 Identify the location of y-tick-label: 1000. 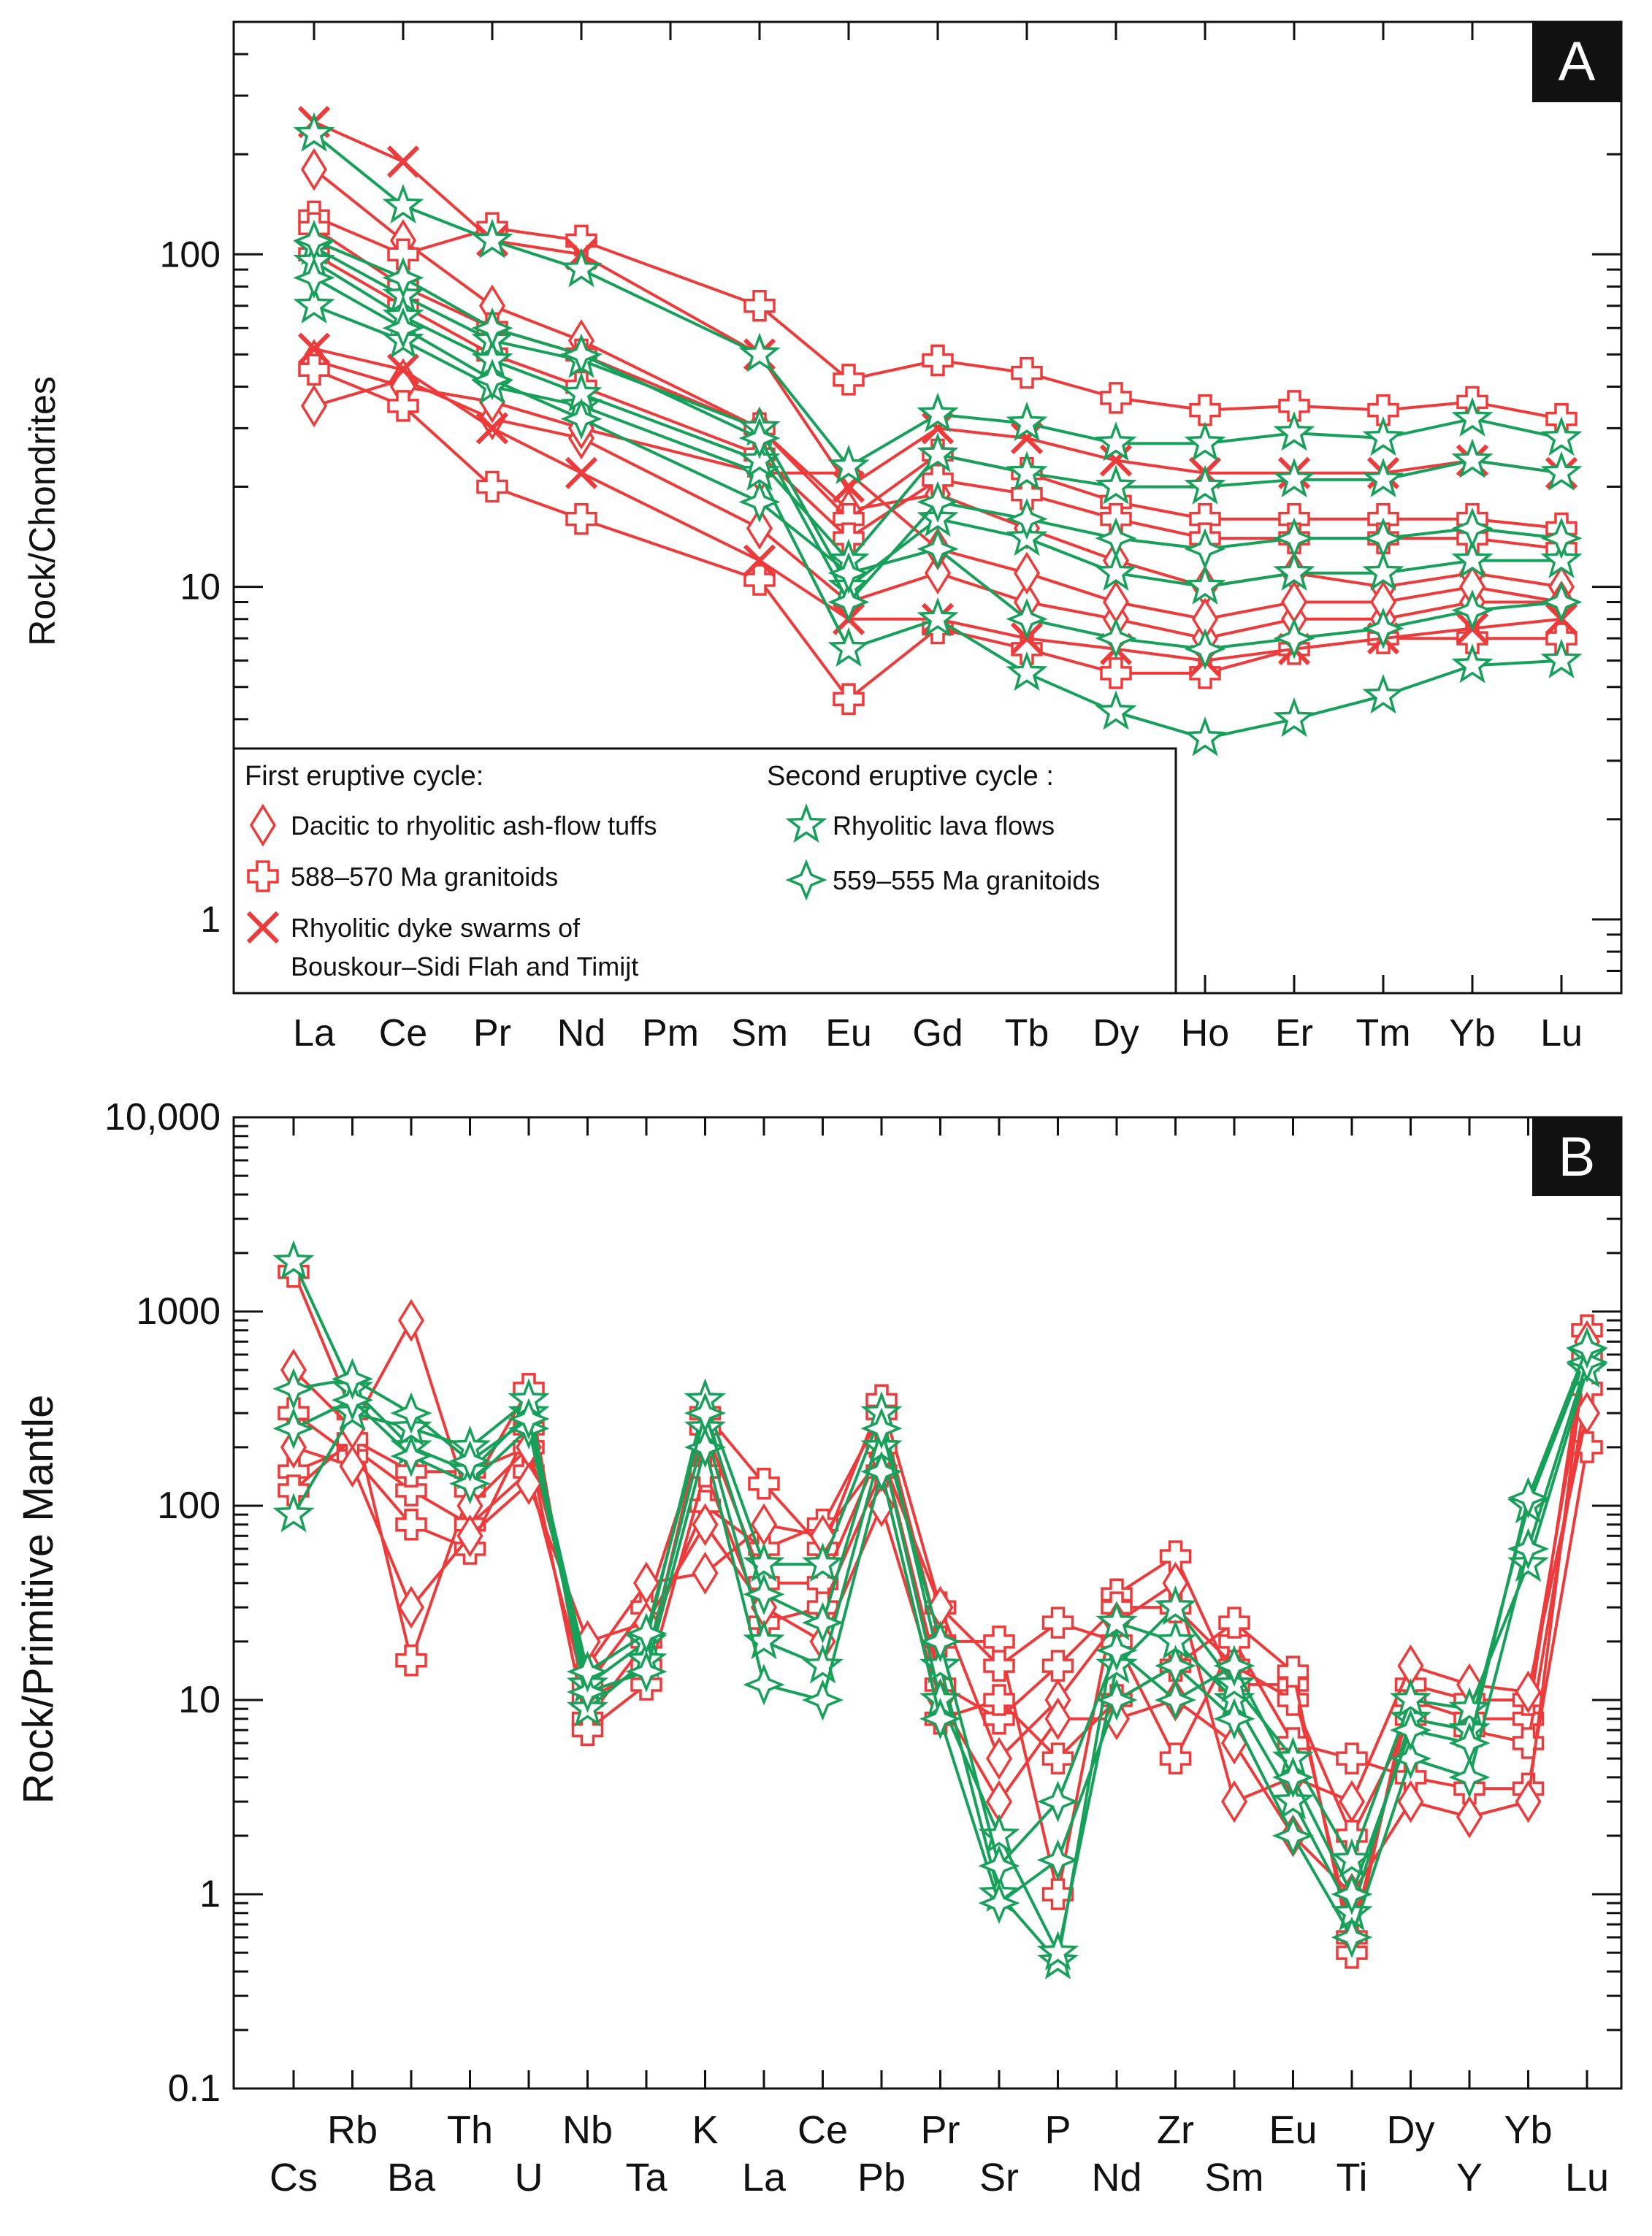
(178, 1311).